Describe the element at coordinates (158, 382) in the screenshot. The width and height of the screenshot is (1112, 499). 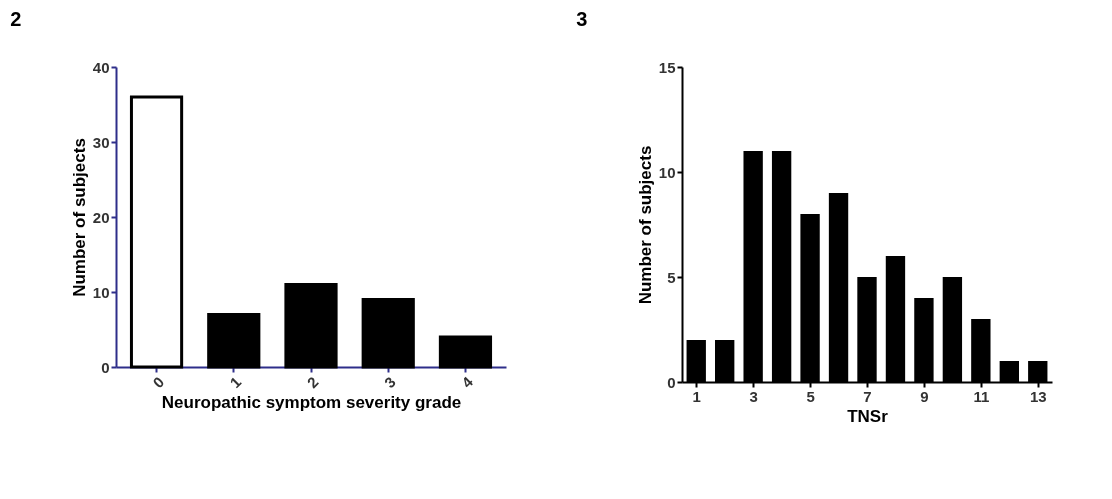
I see `x-tick-label: 0` at that location.